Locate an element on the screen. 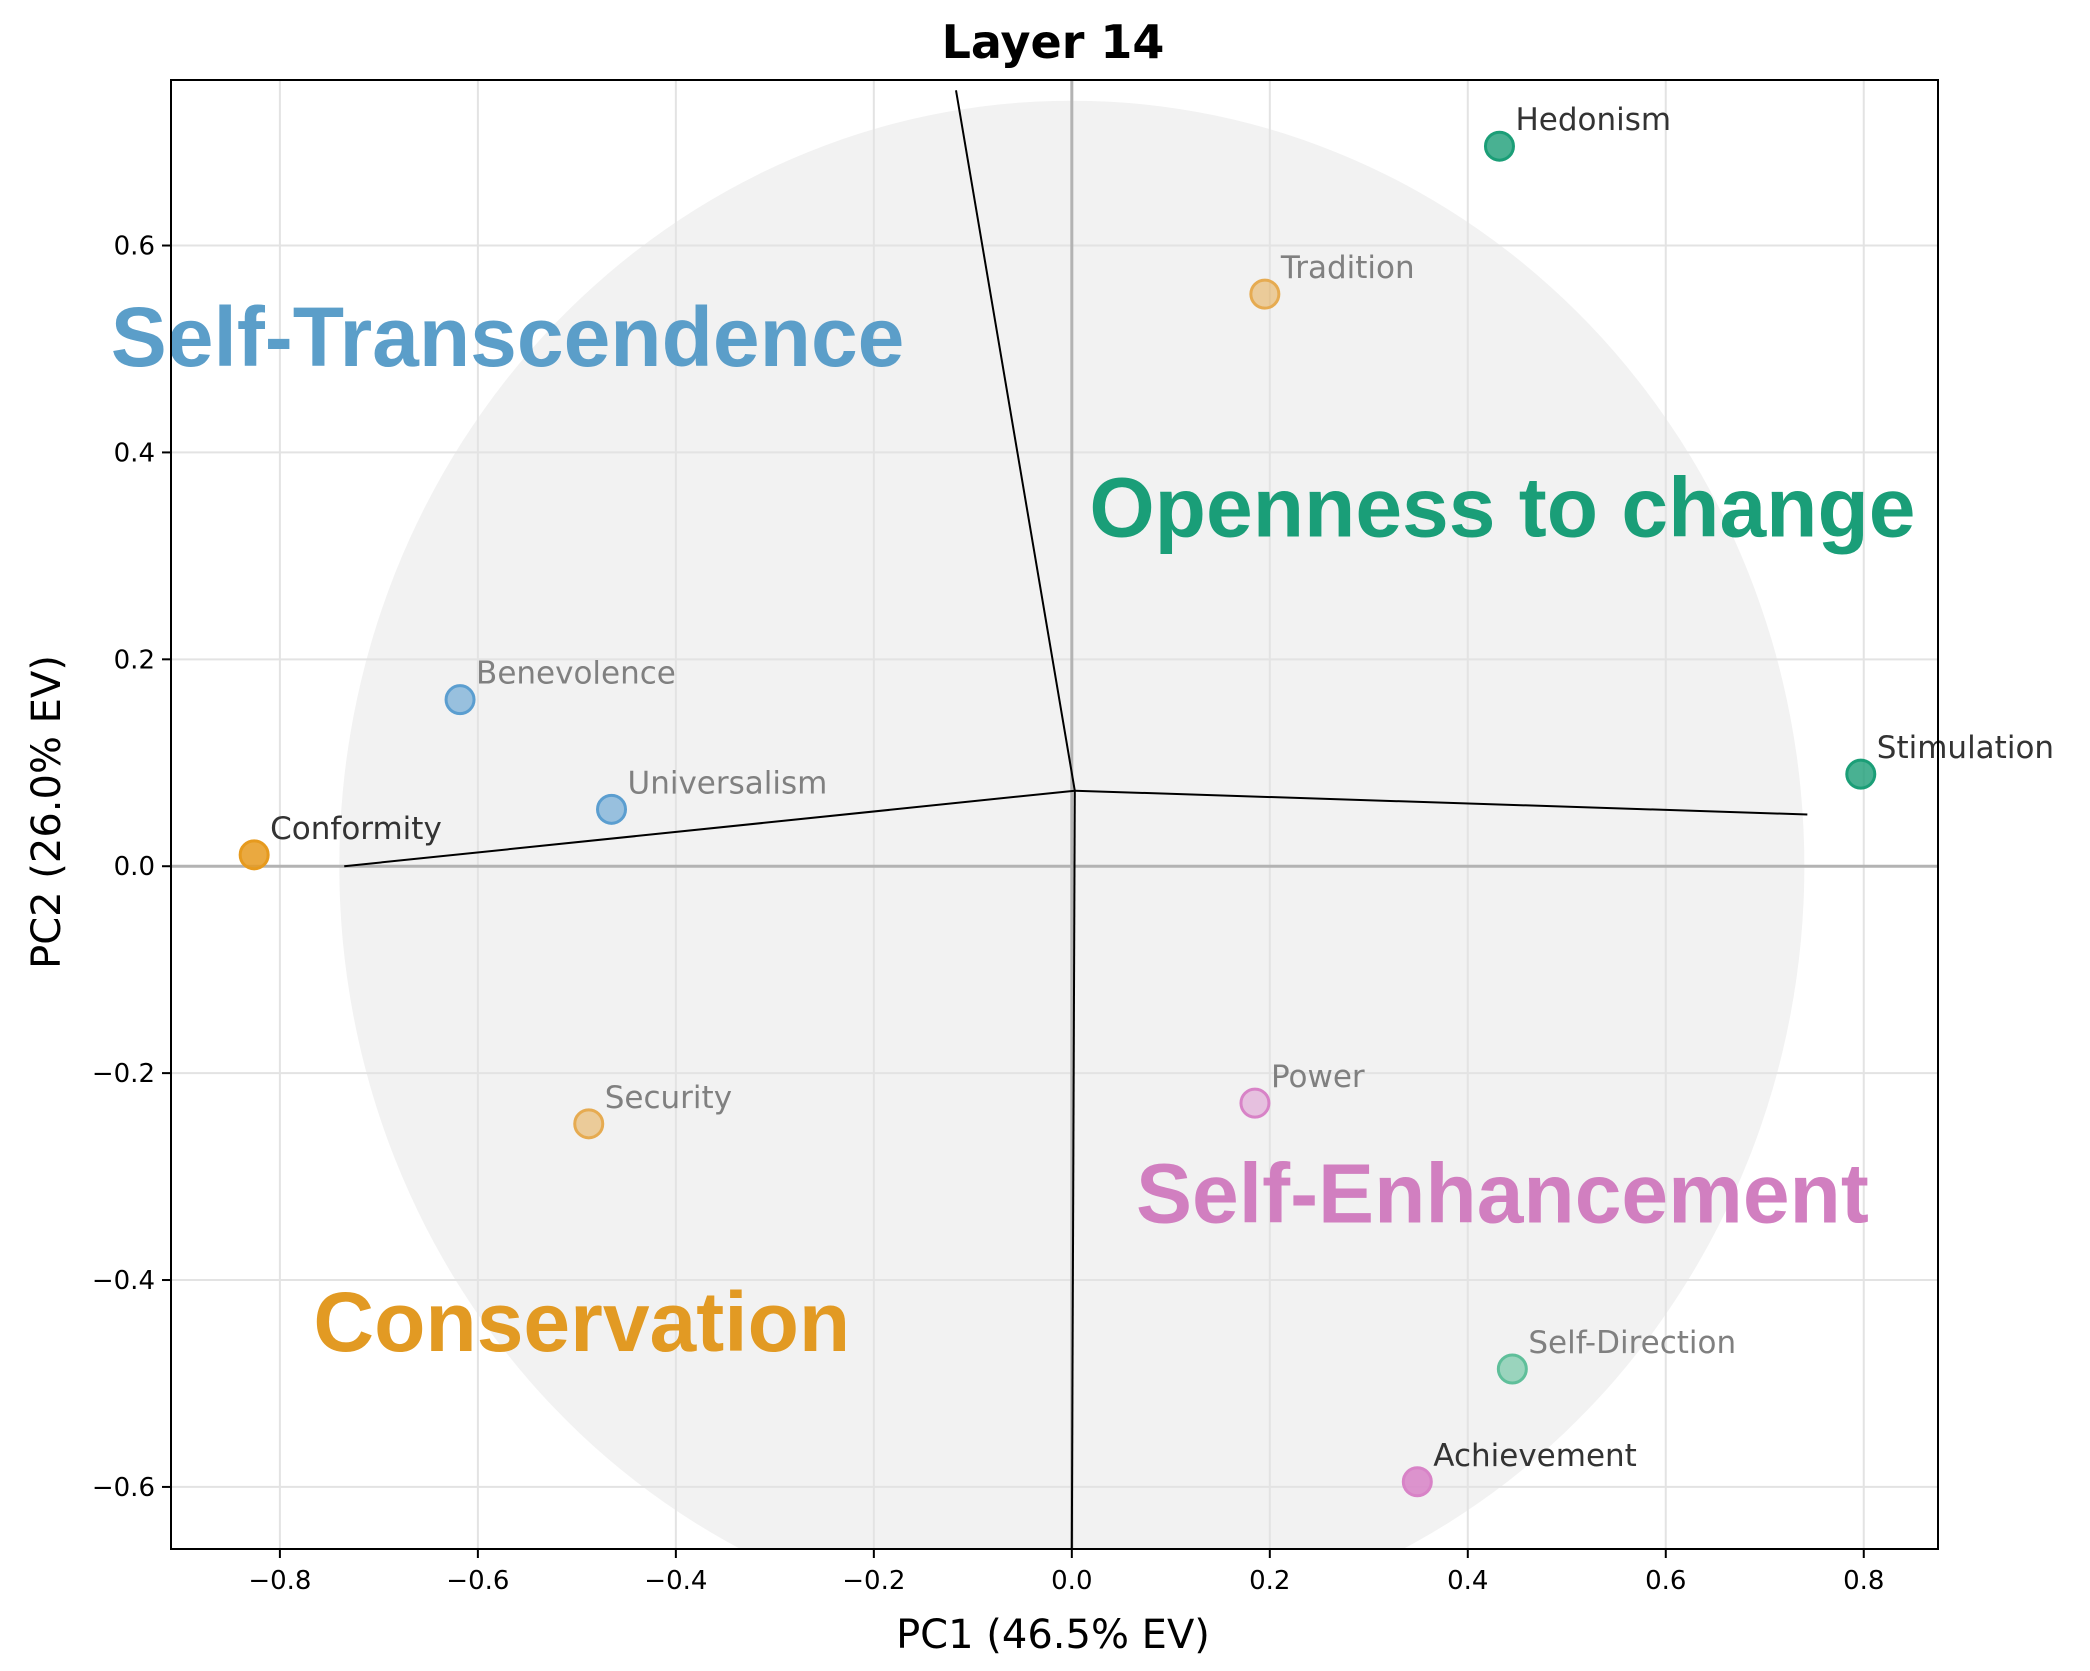 The height and width of the screenshot is (1671, 2090). x-tick-label: −0.2 is located at coordinates (873, 1581).